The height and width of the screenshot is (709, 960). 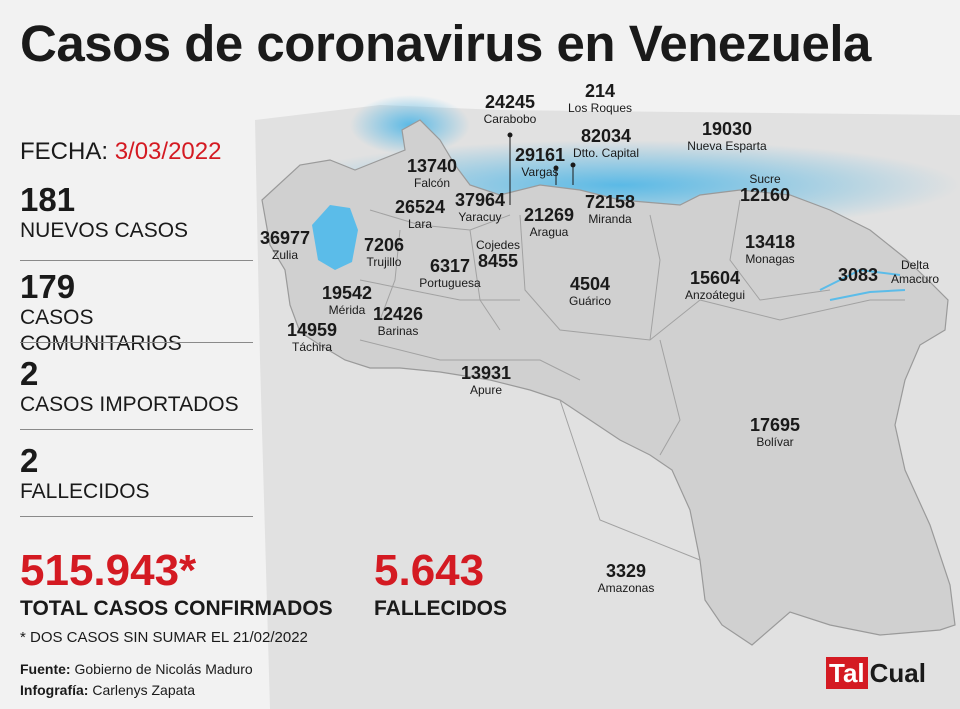 I want to click on date-line: FECHA: 3/03/2022, so click(x=120, y=152).